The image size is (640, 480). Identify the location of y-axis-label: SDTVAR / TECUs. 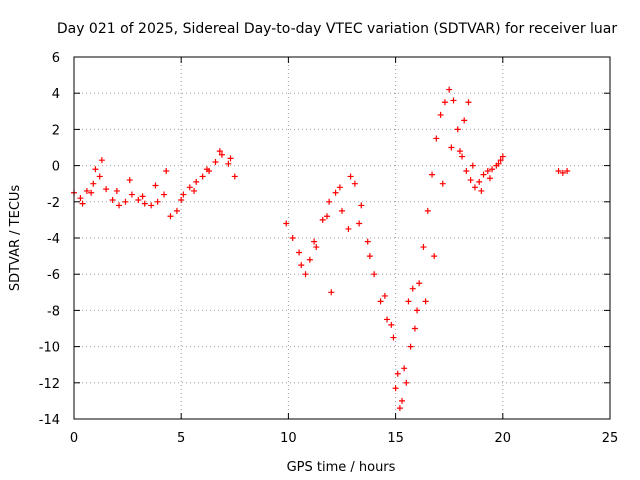
(15, 238).